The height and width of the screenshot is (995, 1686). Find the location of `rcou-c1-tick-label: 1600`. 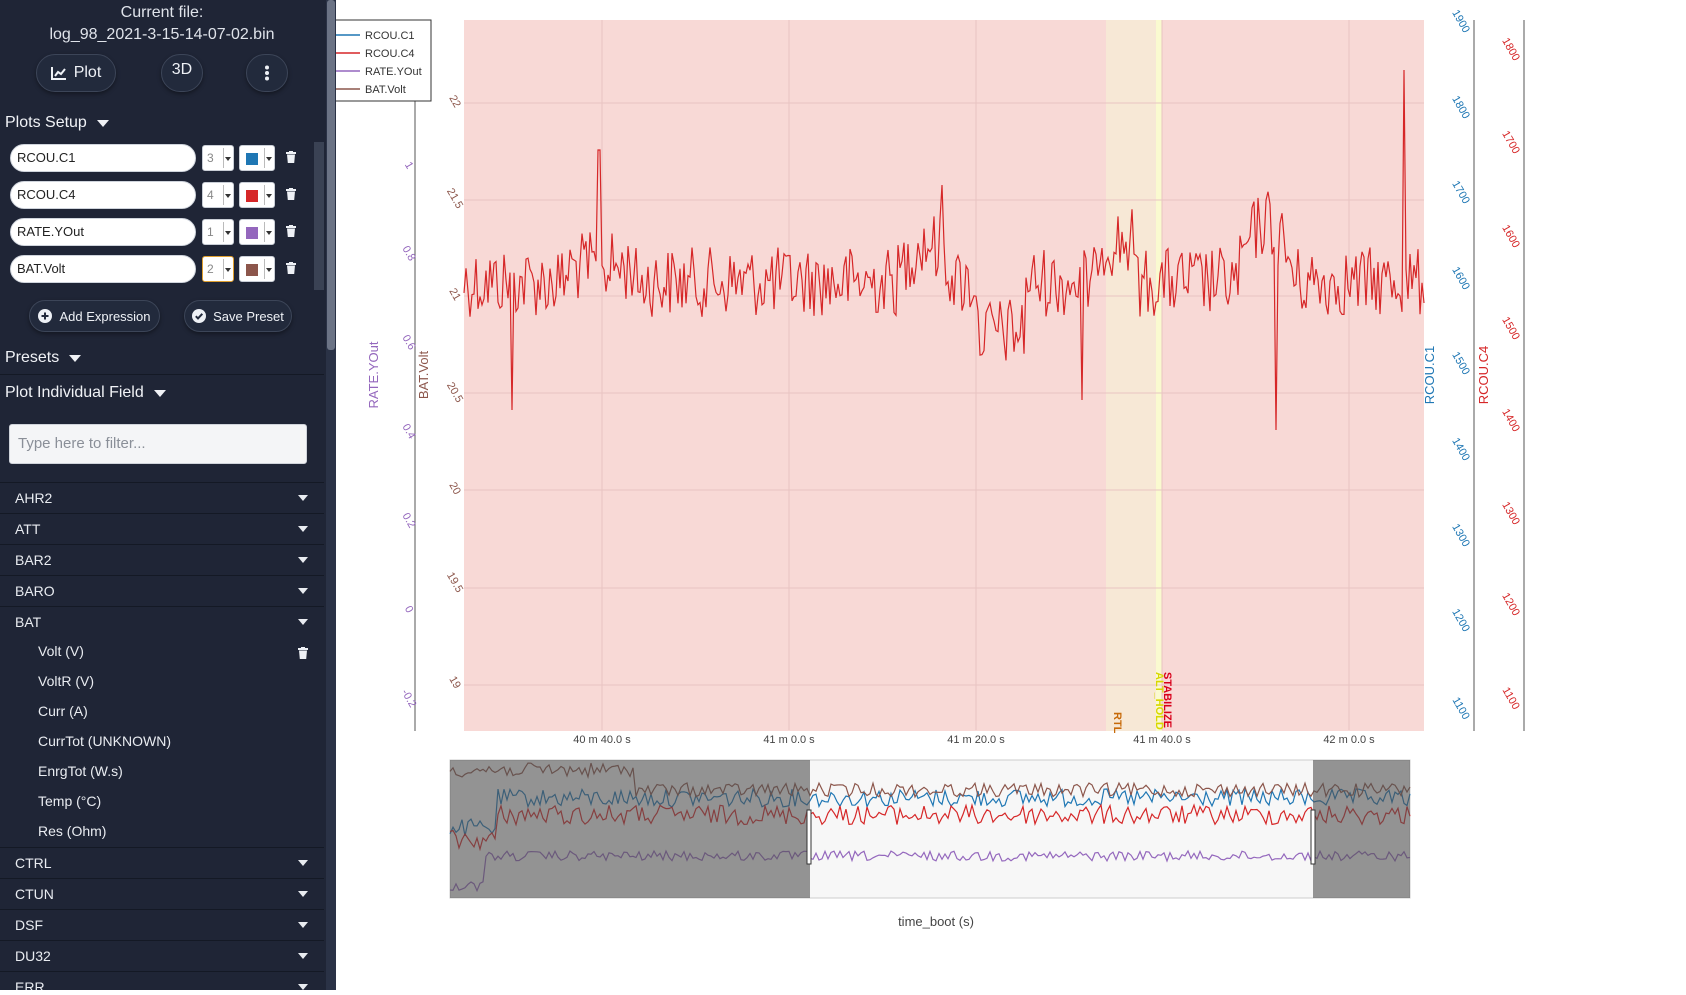

rcou-c1-tick-label: 1600 is located at coordinates (1460, 278).